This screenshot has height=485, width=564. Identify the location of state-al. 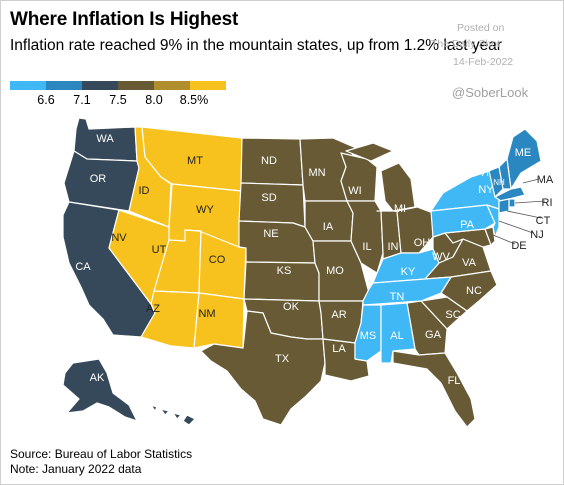
(398, 333).